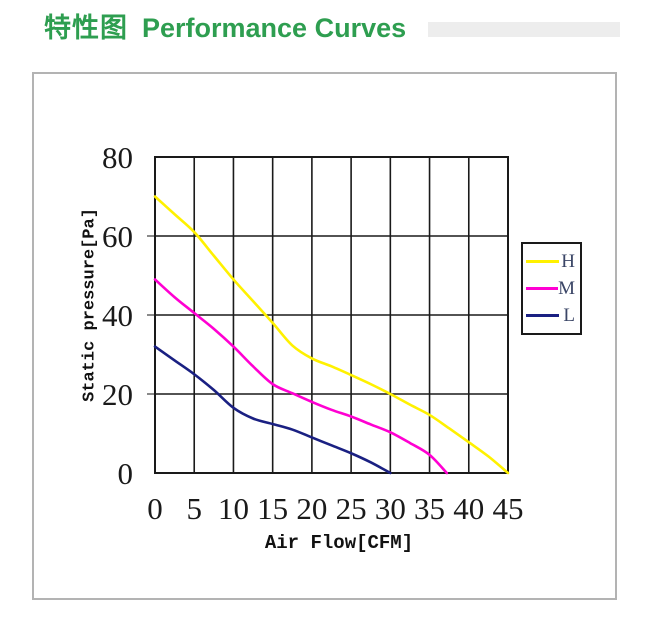 The height and width of the screenshot is (629, 652). Describe the element at coordinates (155, 508) in the screenshot. I see `x-tick-label: 0` at that location.